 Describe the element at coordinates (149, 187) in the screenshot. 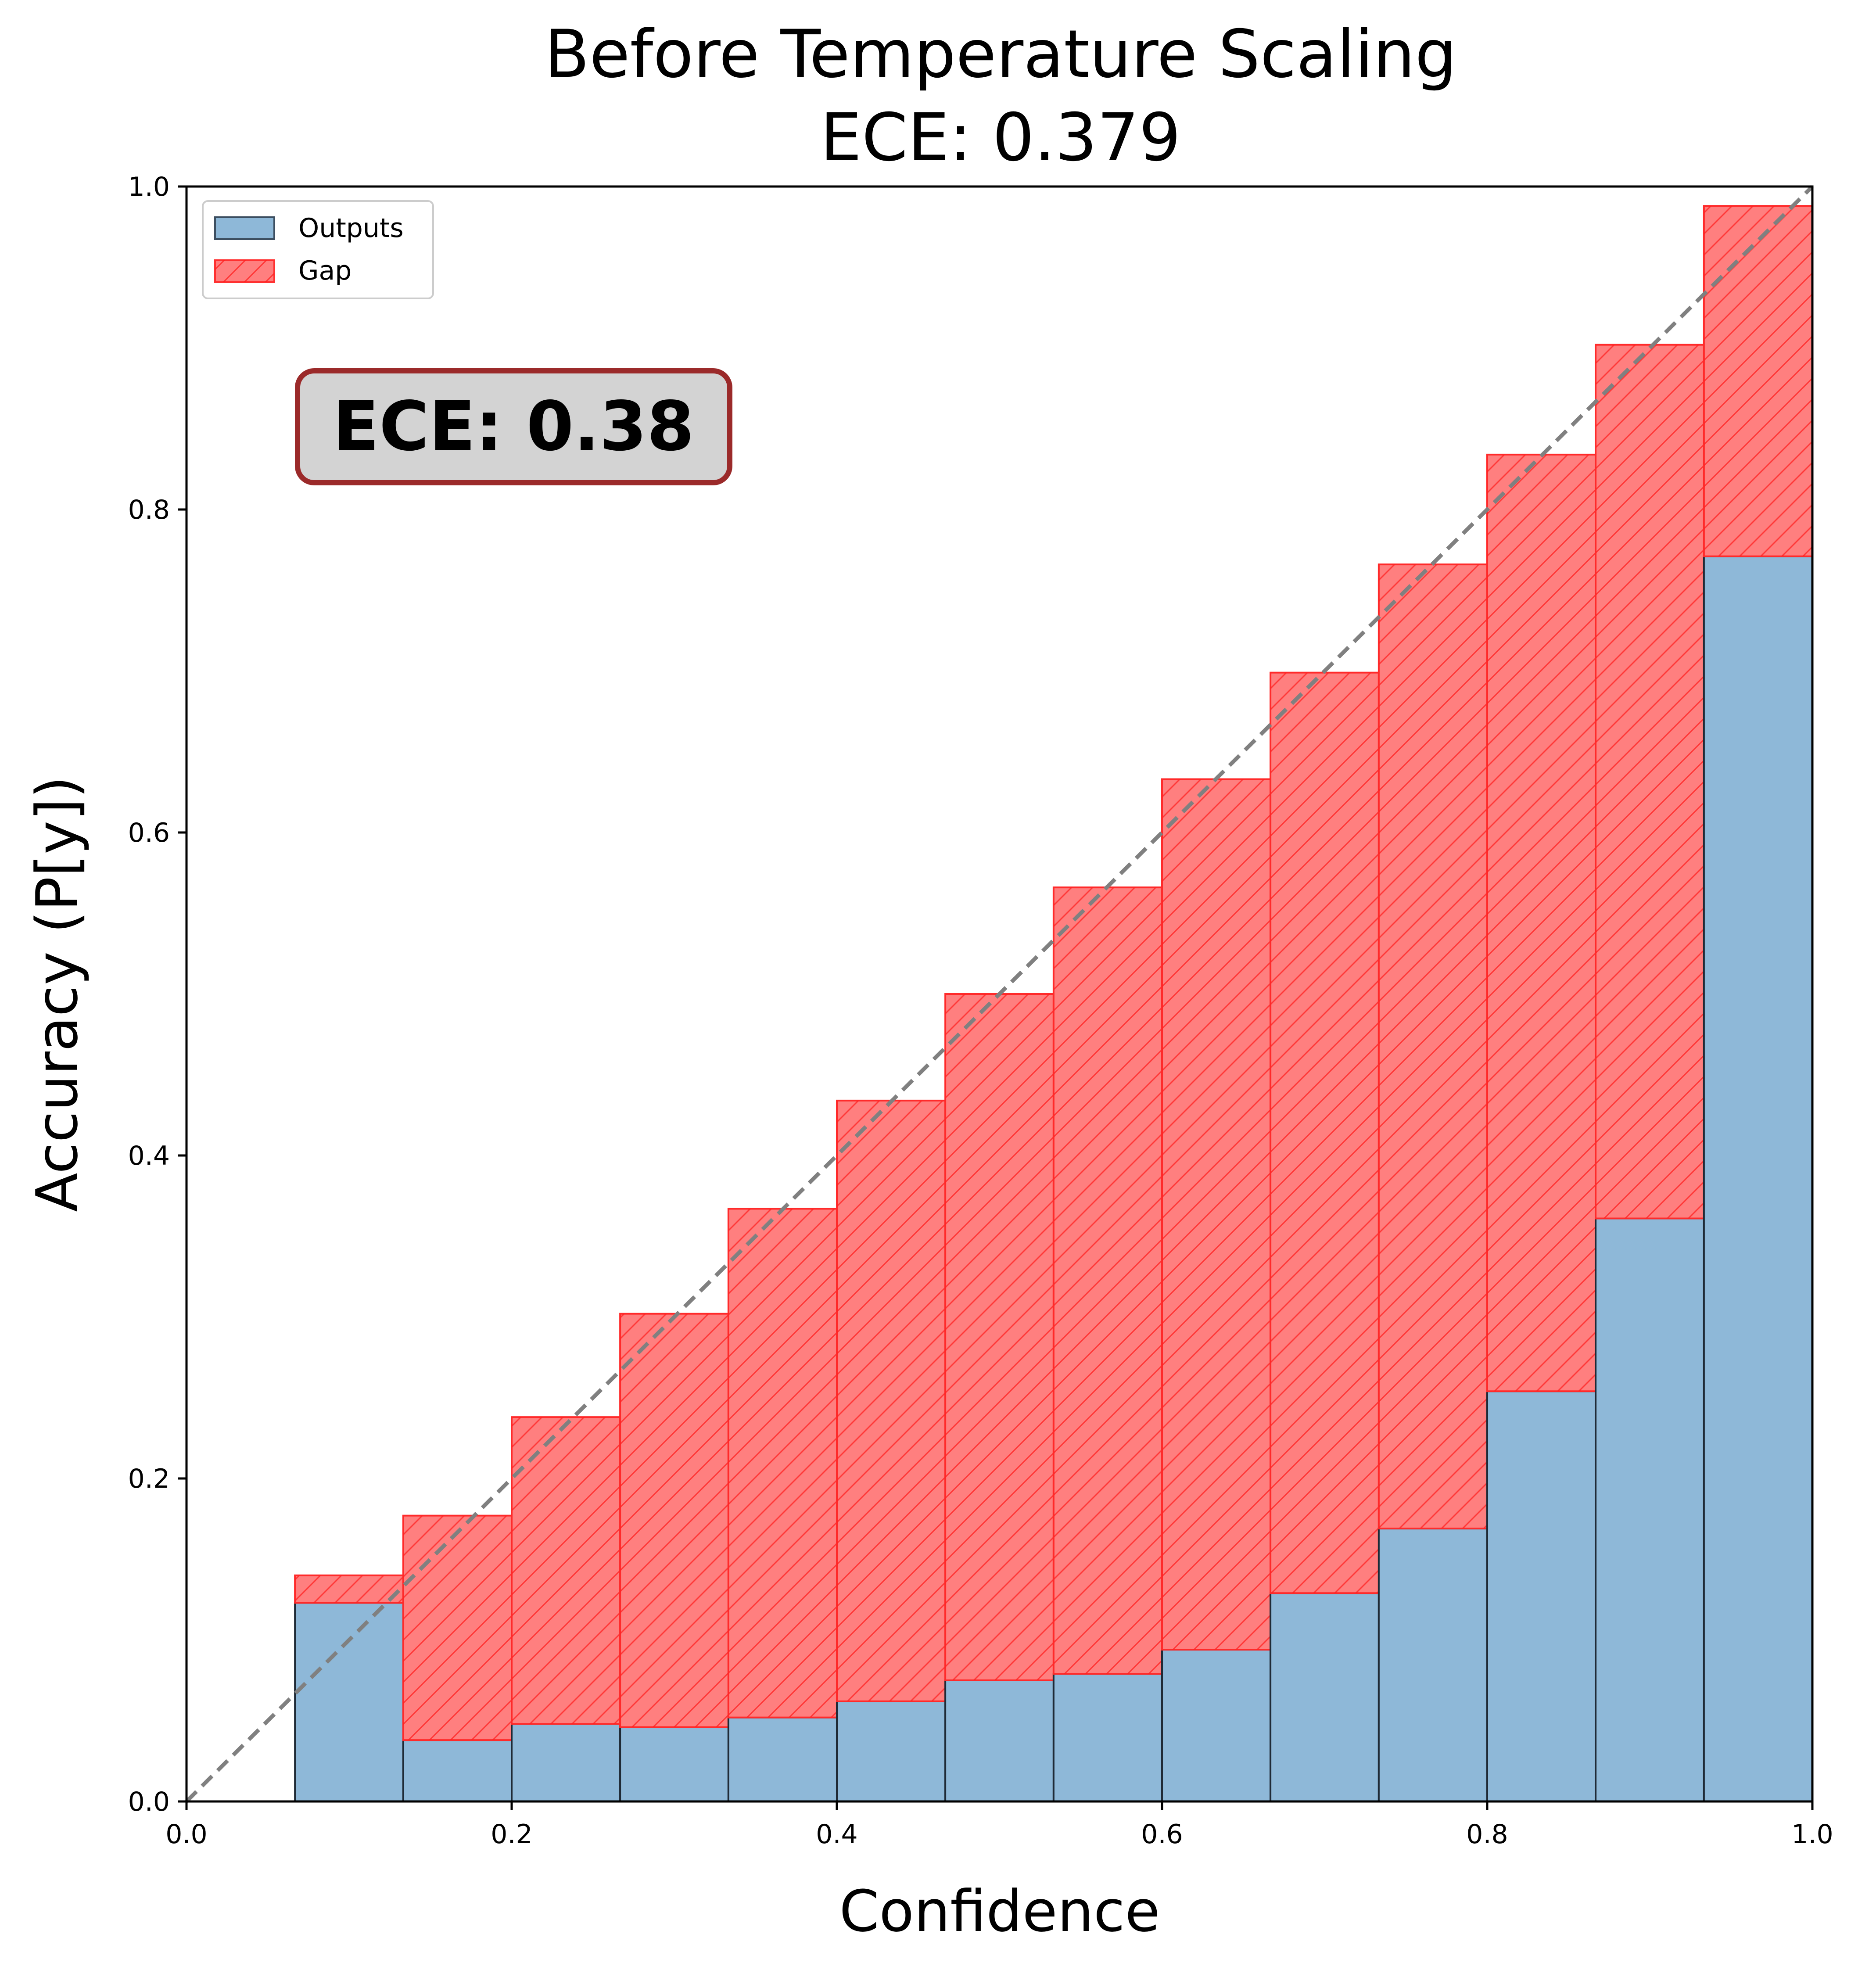

I see `y-tick-label: 1.0` at that location.